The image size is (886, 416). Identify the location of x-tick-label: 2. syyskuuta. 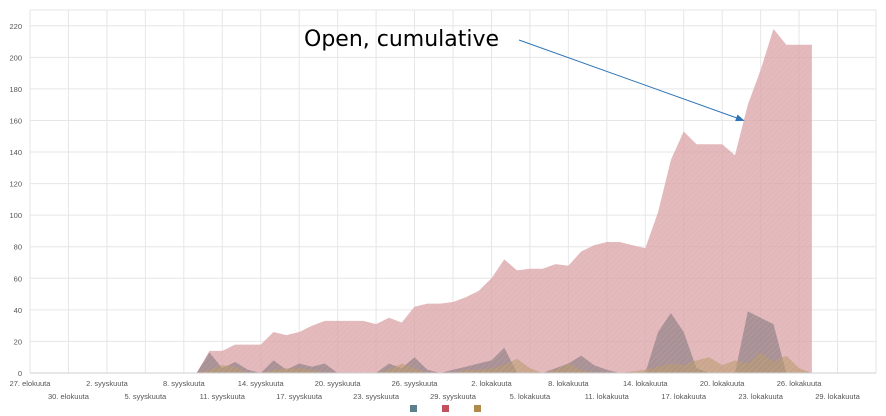
(107, 383).